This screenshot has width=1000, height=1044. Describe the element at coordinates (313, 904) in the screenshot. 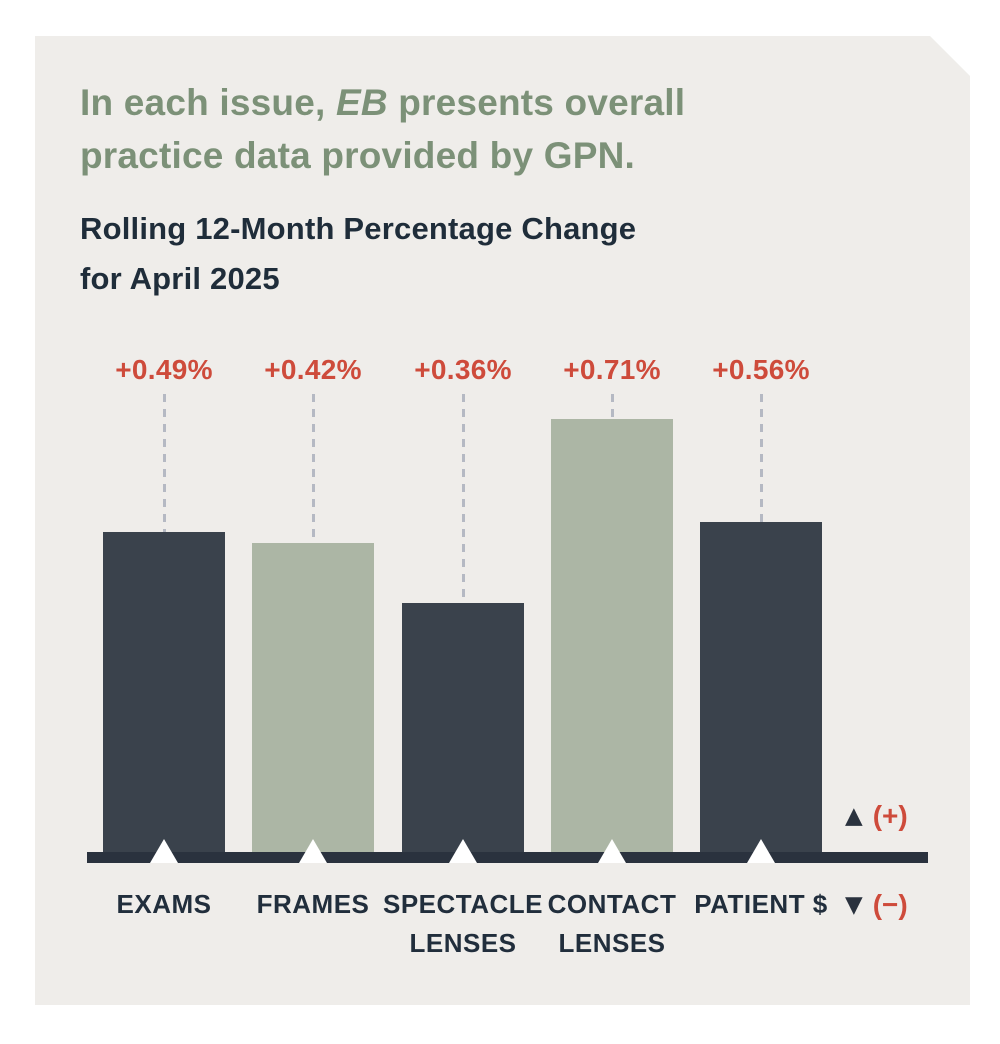

I see `category-label: FRAMES` at that location.